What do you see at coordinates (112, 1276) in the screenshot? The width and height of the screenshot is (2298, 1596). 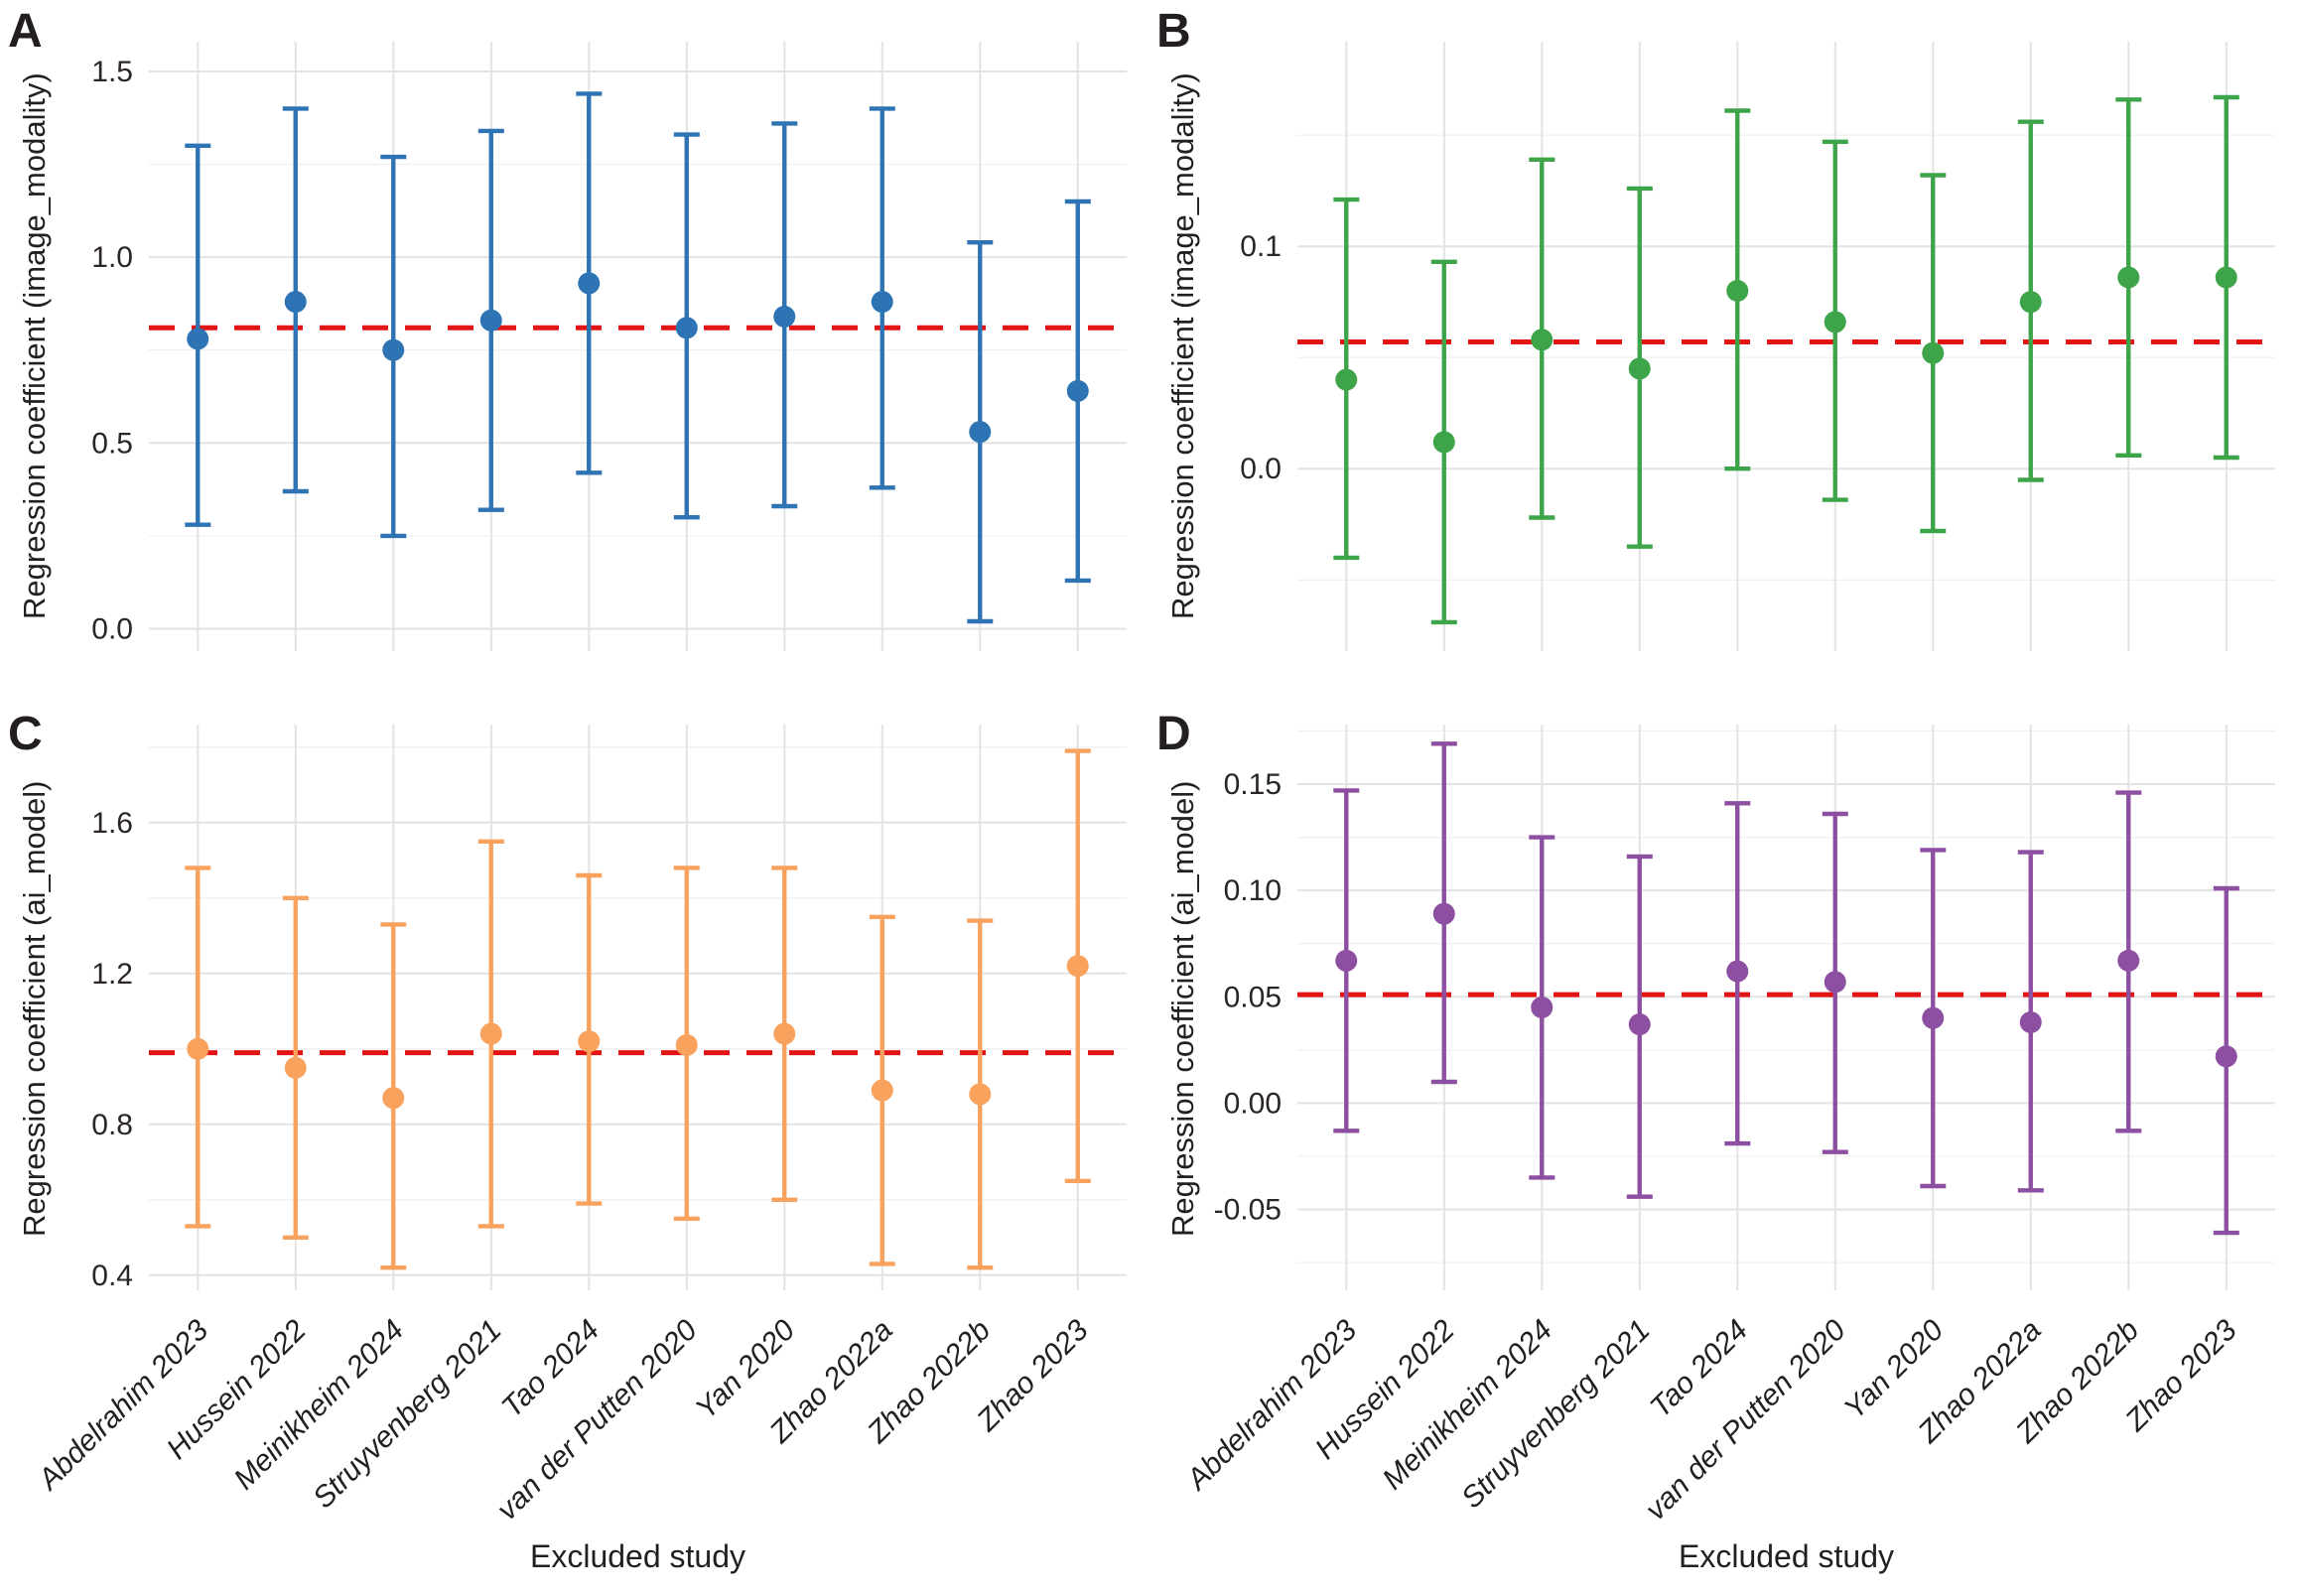 I see `svg-text: 0.4` at bounding box center [112, 1276].